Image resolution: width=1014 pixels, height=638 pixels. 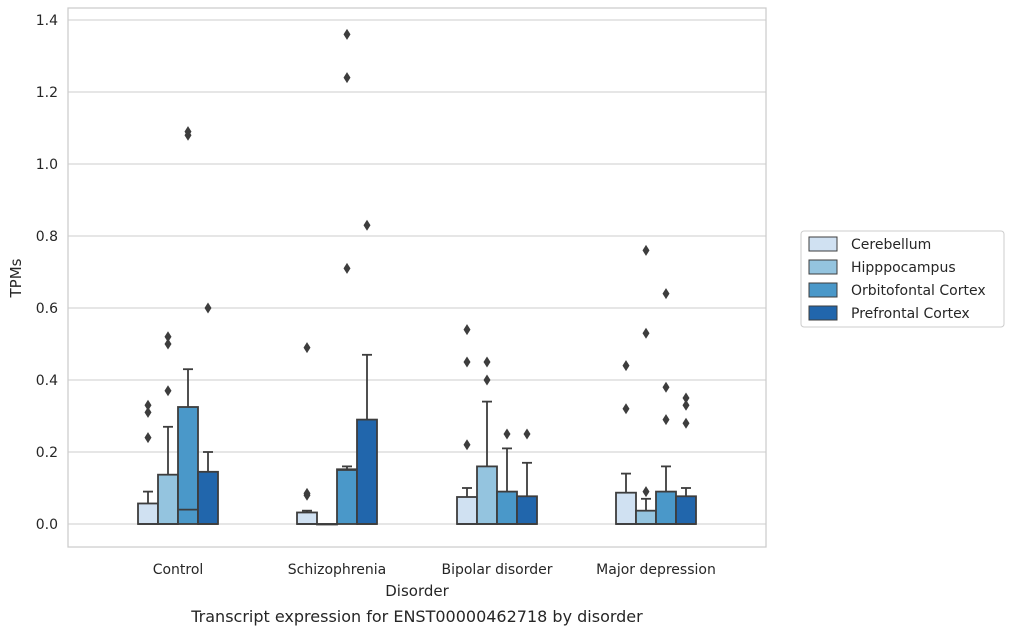 I want to click on y-tick-label: 1.0, so click(x=47, y=165).